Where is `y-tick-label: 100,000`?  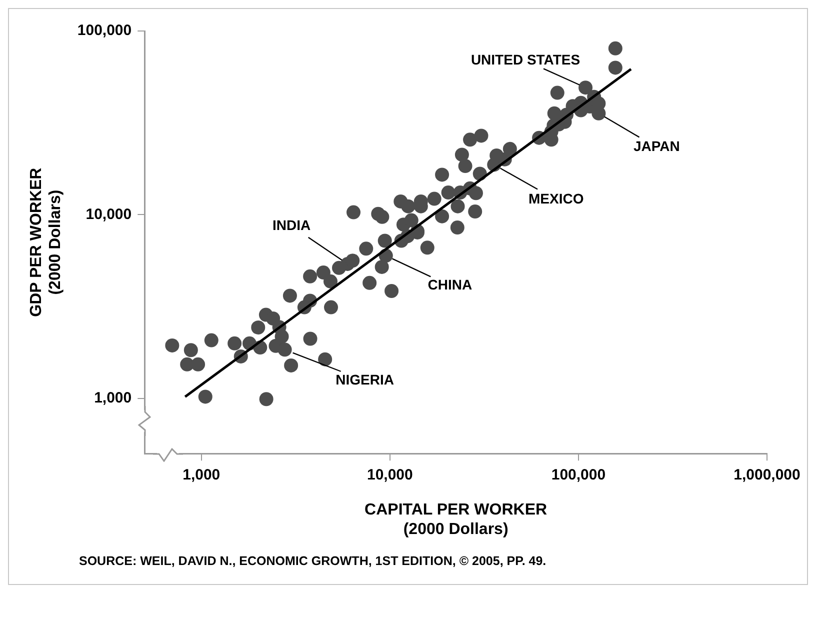
y-tick-label: 100,000 is located at coordinates (104, 31).